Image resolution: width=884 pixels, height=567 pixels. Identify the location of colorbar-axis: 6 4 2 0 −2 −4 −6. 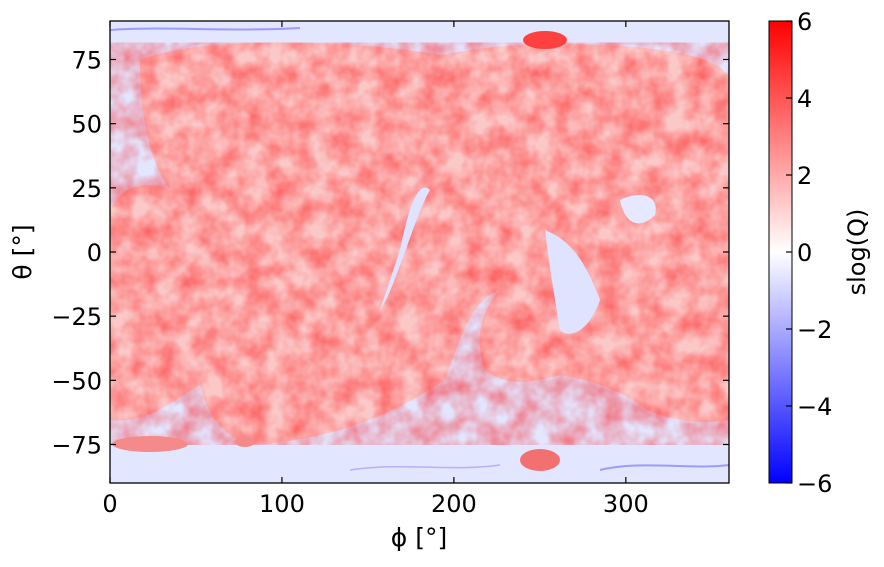
(809, 253).